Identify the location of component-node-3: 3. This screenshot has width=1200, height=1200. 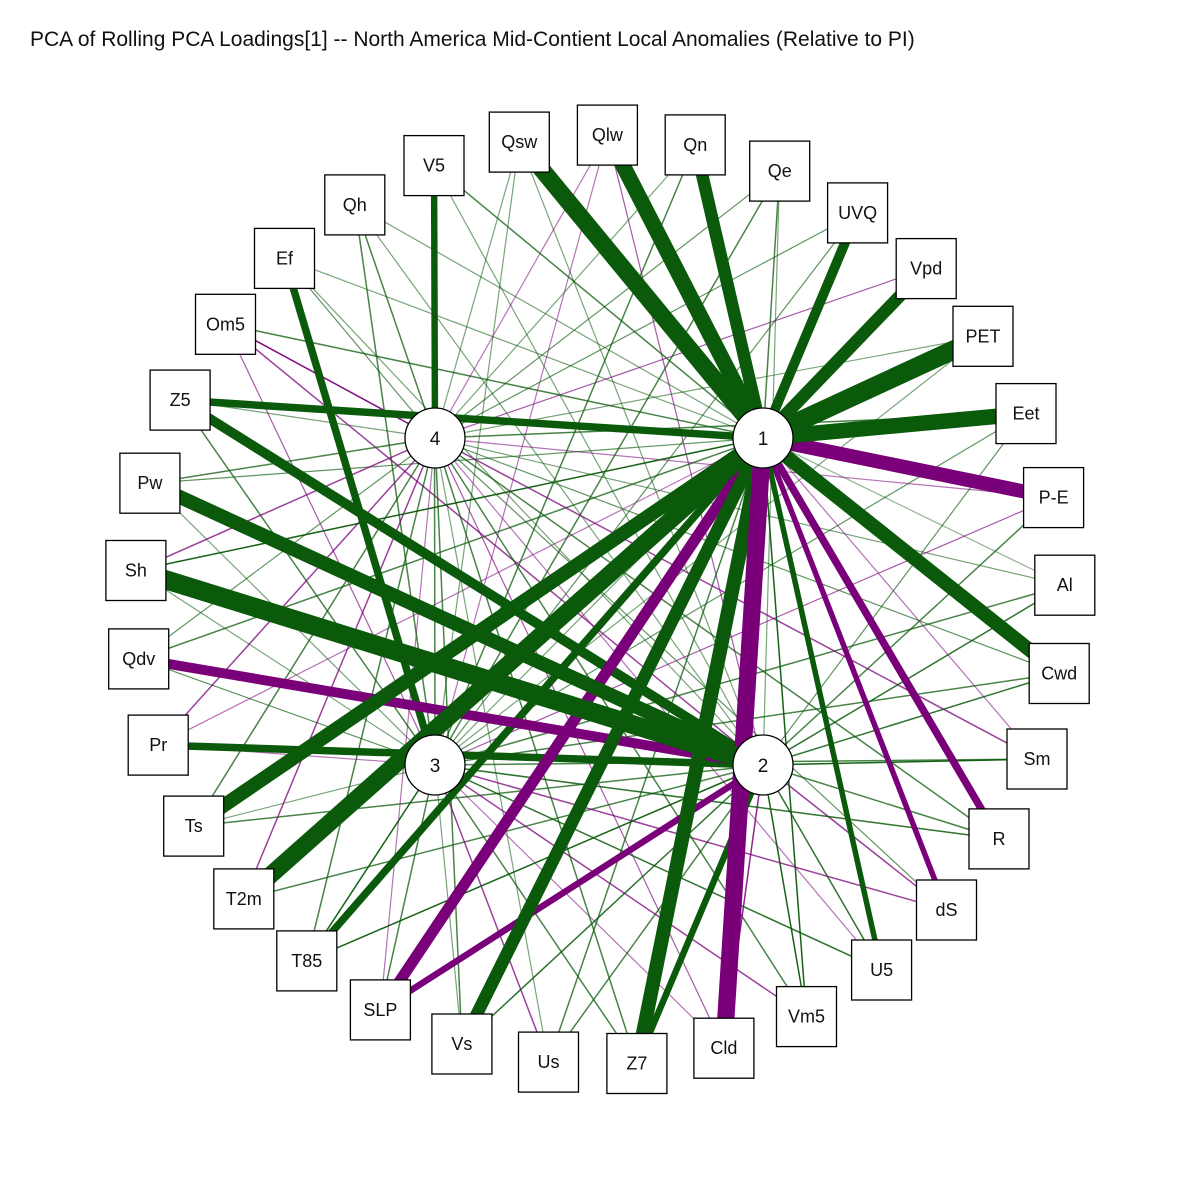
(435, 765).